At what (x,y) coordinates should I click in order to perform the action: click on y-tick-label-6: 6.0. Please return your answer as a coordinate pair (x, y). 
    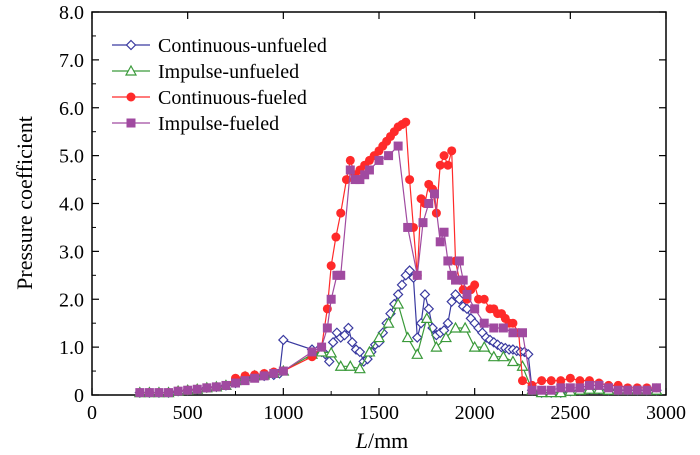
    Looking at the image, I should click on (71, 109).